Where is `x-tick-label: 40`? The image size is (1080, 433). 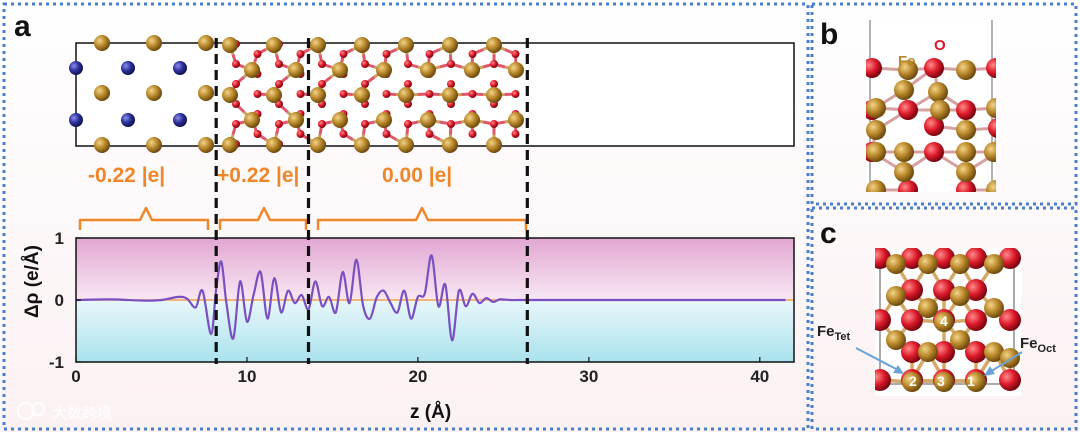
x-tick-label: 40 is located at coordinates (759, 376).